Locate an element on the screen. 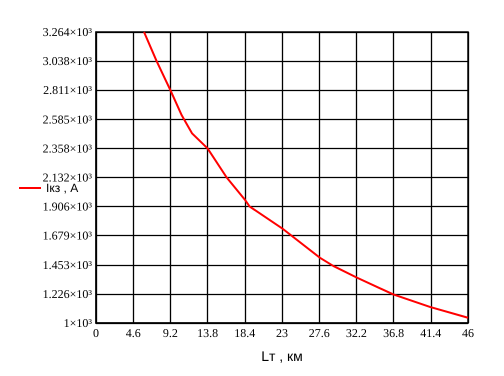 This screenshot has height=376, width=504. y-tick-label: 3.264×10³ is located at coordinates (67, 32).